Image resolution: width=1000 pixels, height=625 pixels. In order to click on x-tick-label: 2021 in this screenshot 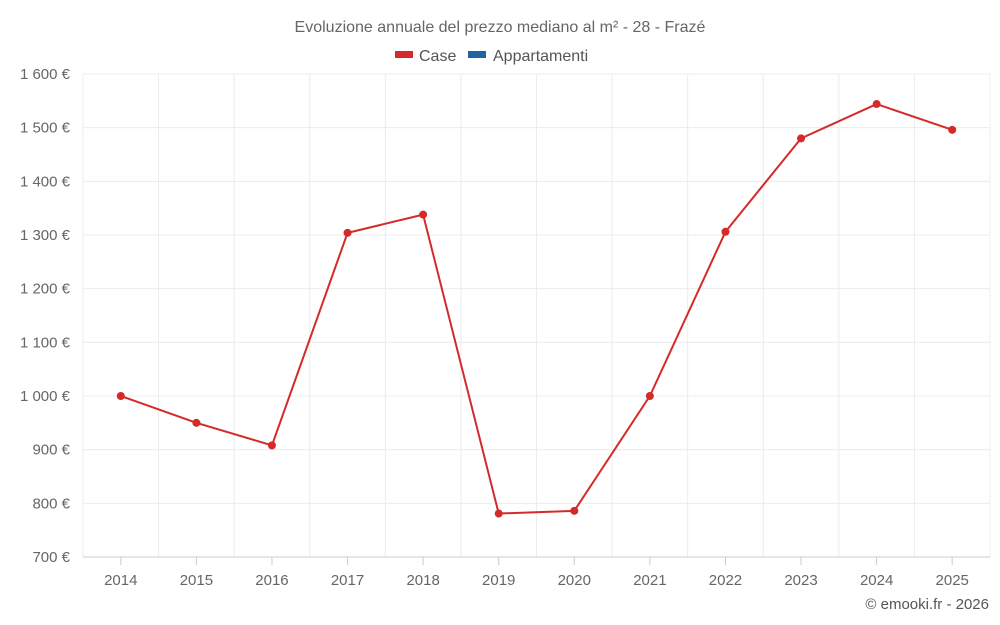, I will do `click(649, 580)`.